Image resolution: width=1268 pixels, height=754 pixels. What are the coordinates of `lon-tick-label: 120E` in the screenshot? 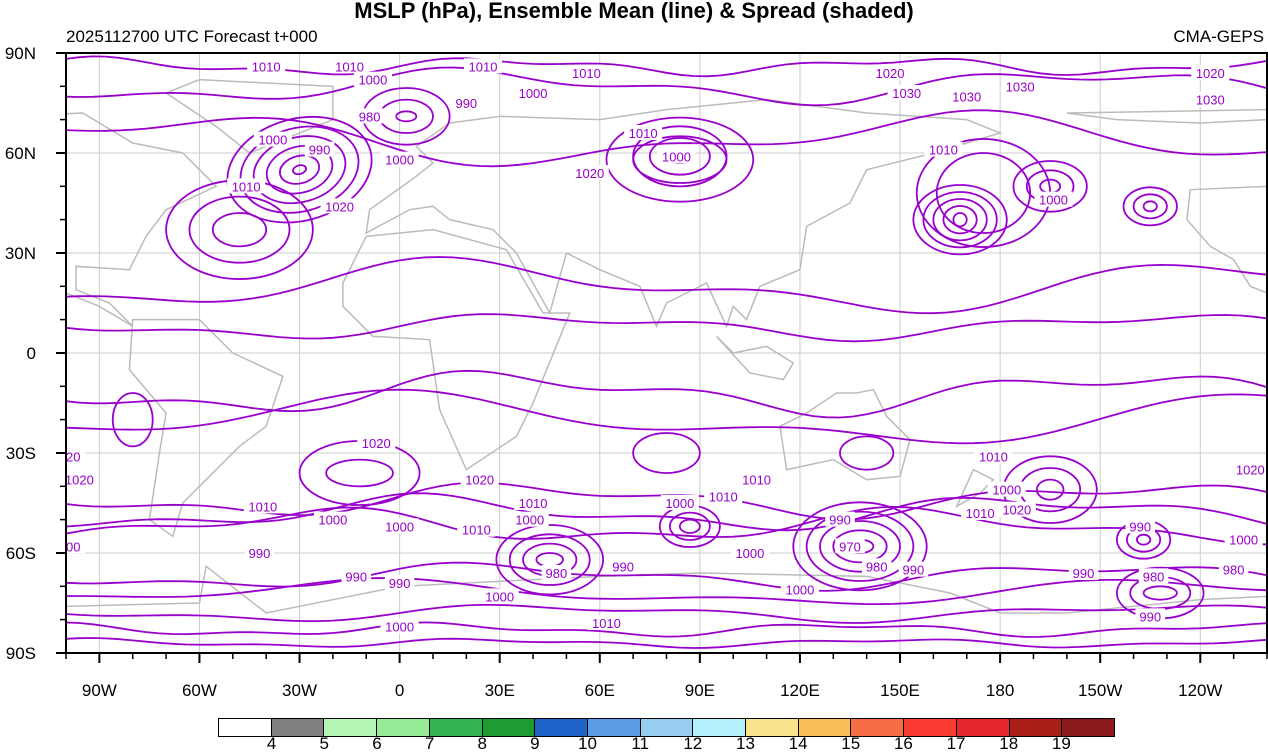 It's located at (800, 690).